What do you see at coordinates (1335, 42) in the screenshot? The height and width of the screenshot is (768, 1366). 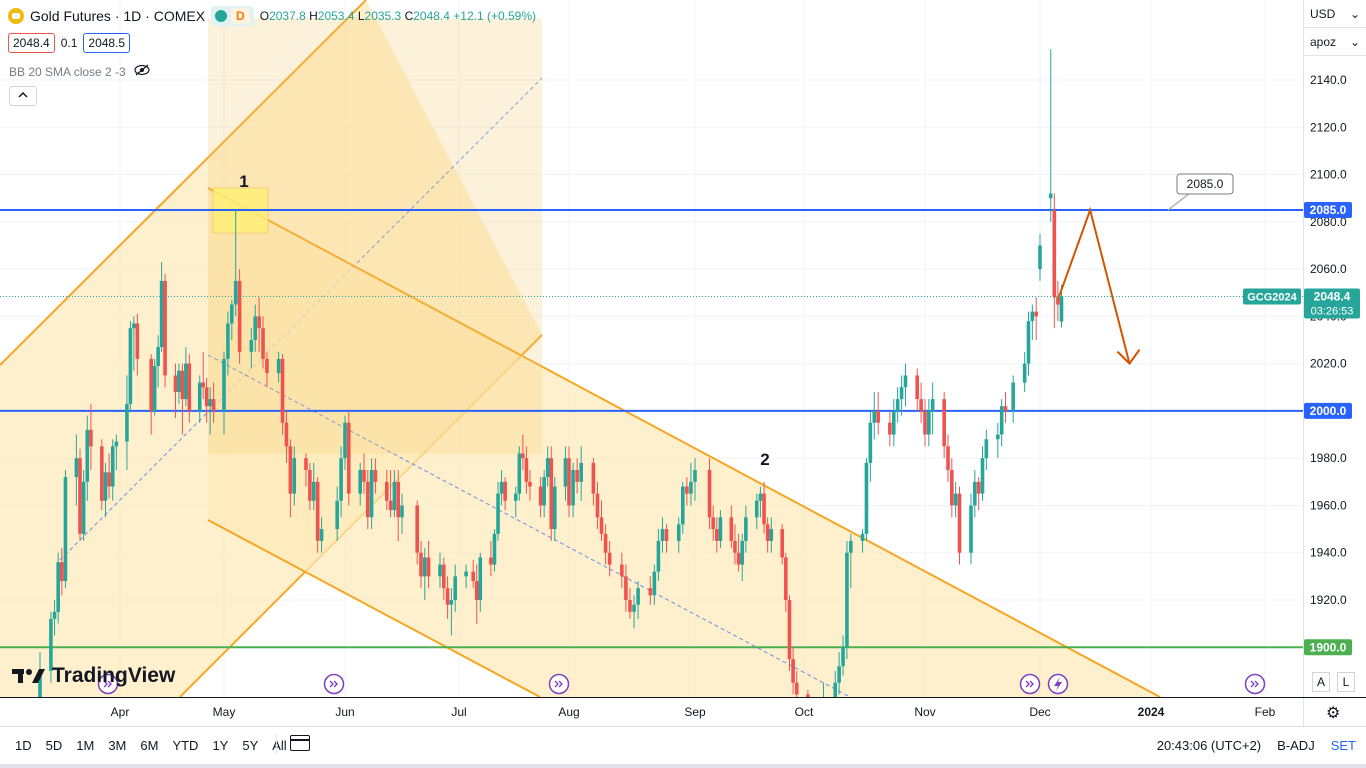 I see `unit-select: apoz ⌄` at bounding box center [1335, 42].